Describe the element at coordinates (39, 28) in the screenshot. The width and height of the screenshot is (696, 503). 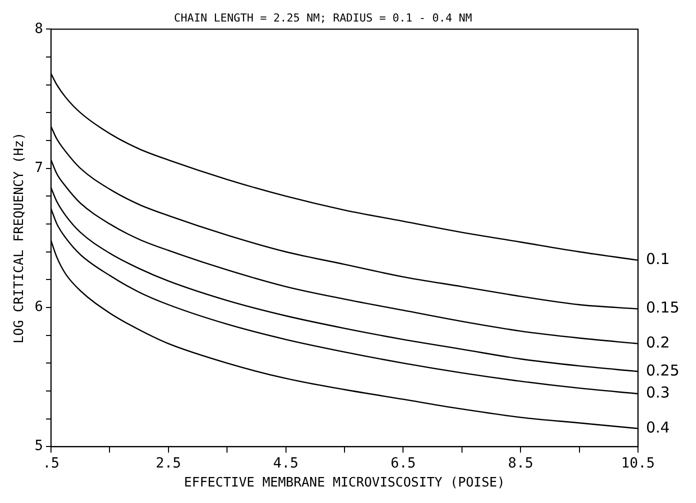
I see `y-tick-label: 8` at that location.